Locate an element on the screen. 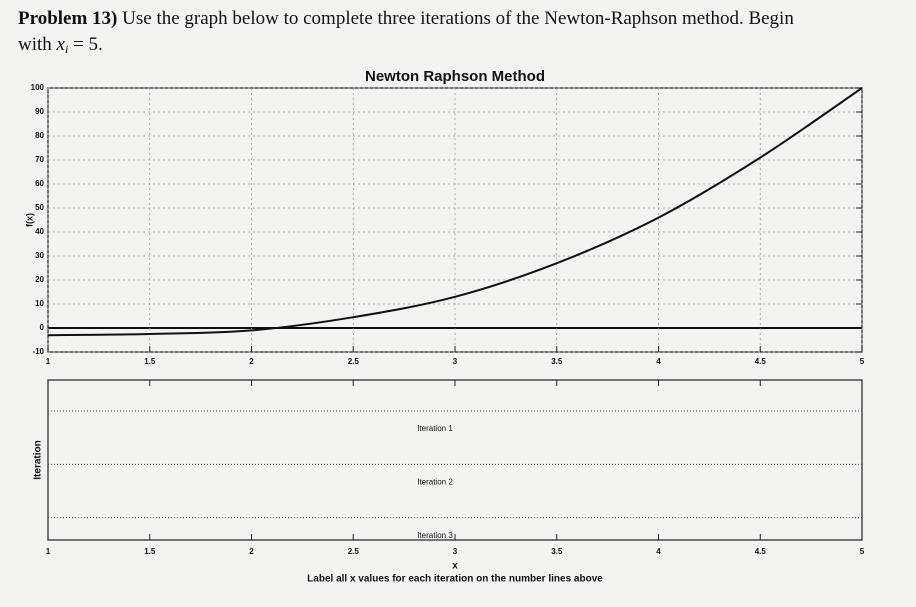  iteration-label: Iteration 1 is located at coordinates (435, 428).